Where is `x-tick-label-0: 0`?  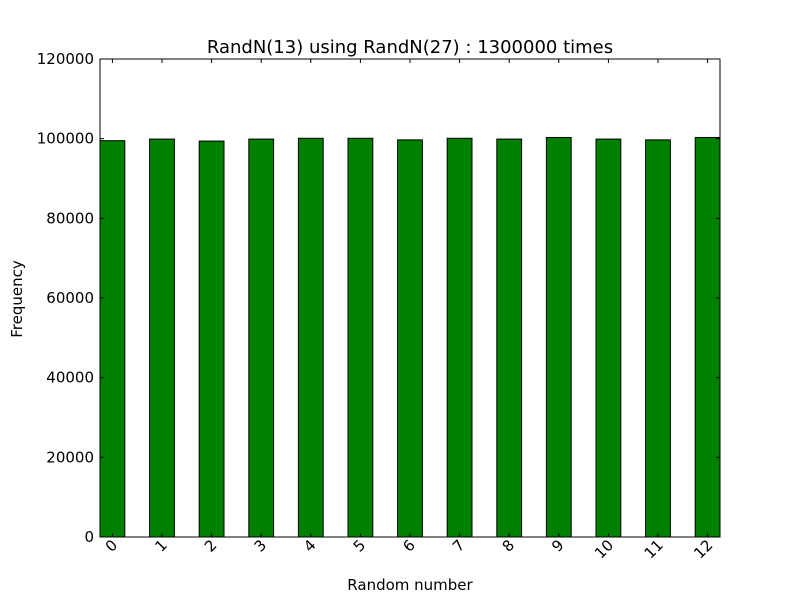 x-tick-label-0: 0 is located at coordinates (111, 545).